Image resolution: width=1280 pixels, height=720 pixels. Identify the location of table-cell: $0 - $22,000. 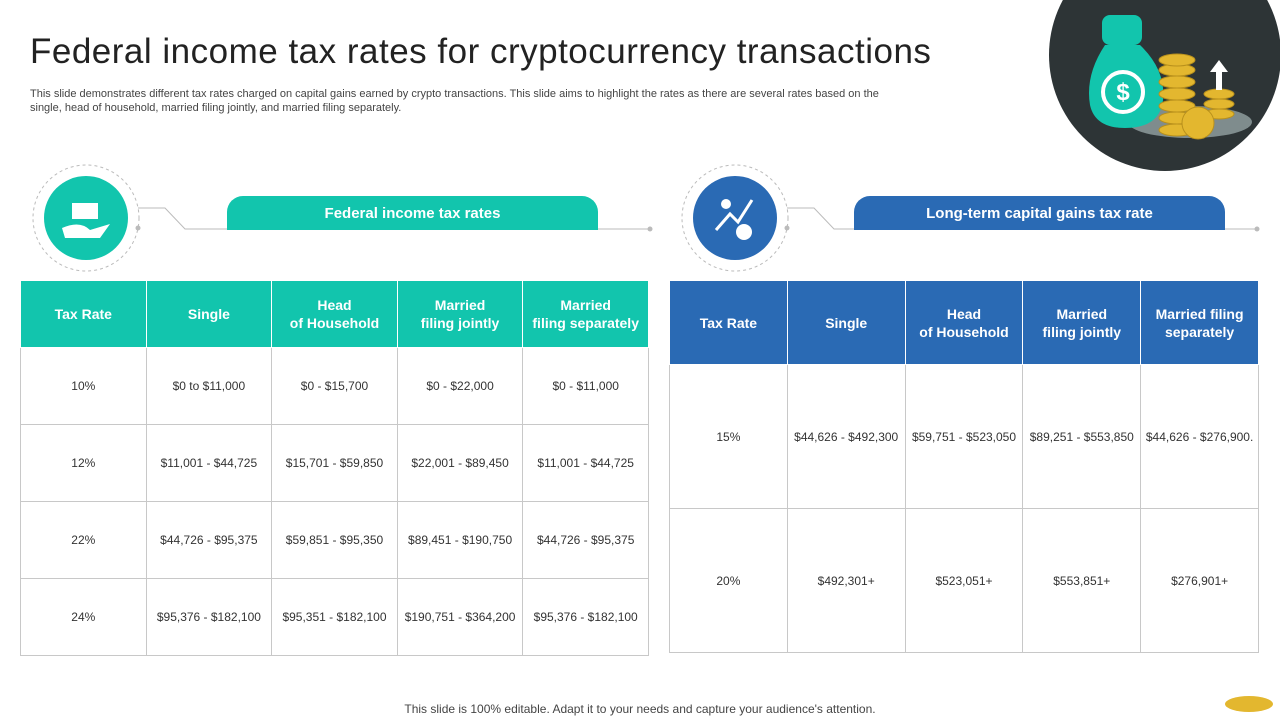
(460, 386).